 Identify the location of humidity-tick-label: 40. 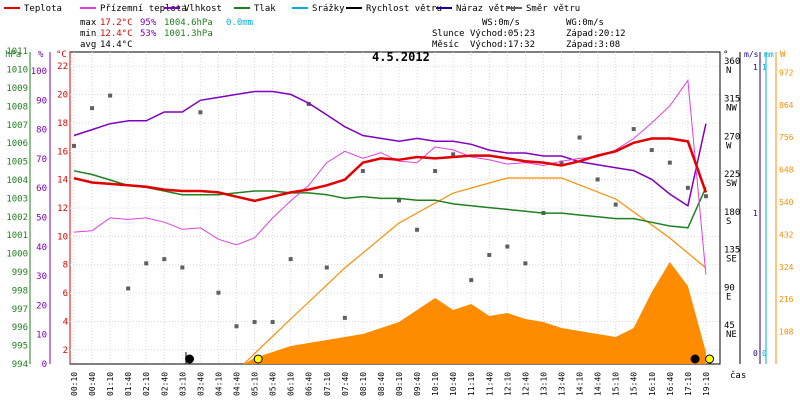
(41, 248).